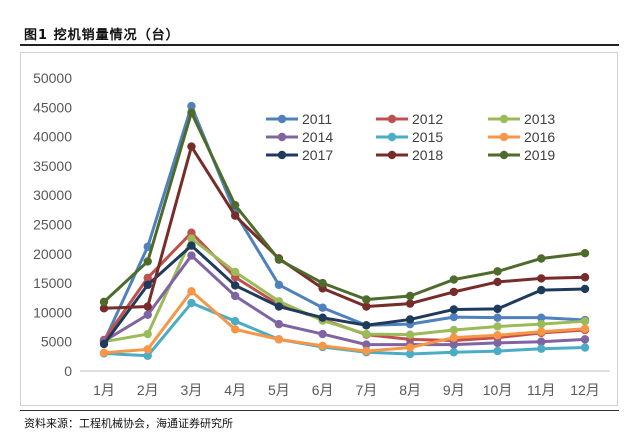 The image size is (639, 434). What do you see at coordinates (392, 119) in the screenshot?
I see `legend-marker-2012` at bounding box center [392, 119].